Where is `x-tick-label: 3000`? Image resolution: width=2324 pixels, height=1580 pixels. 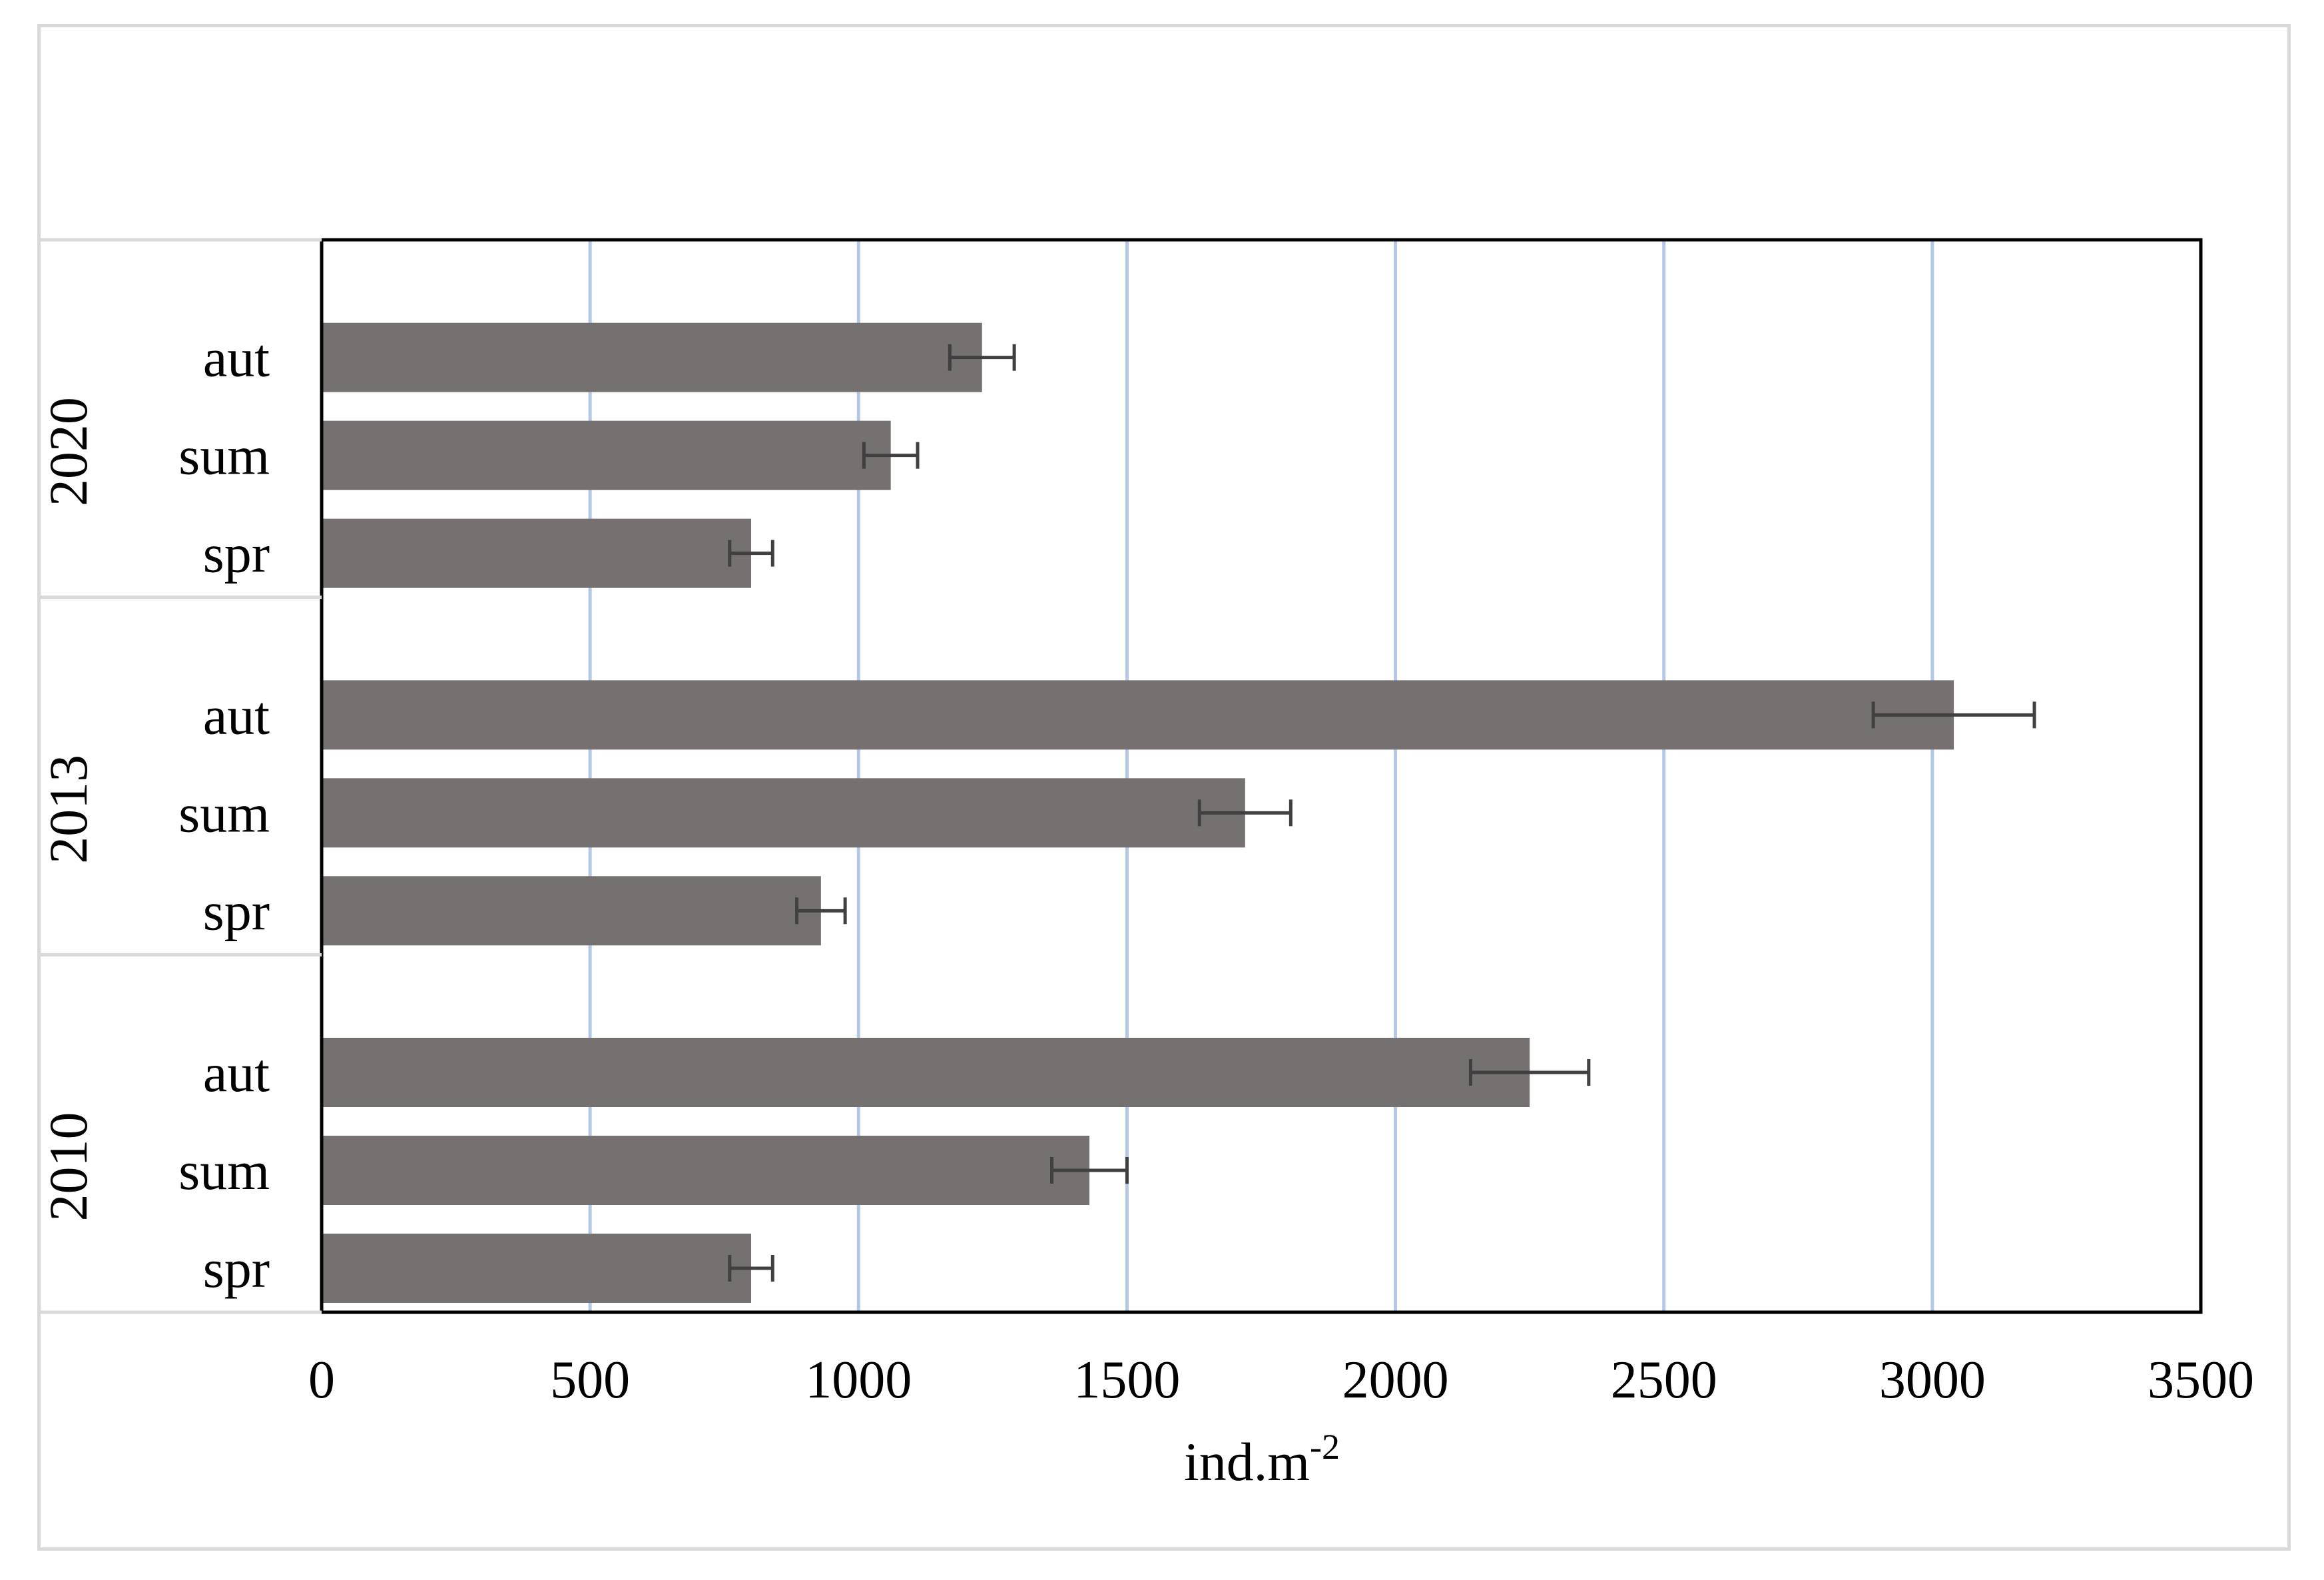 x-tick-label: 3000 is located at coordinates (1932, 1380).